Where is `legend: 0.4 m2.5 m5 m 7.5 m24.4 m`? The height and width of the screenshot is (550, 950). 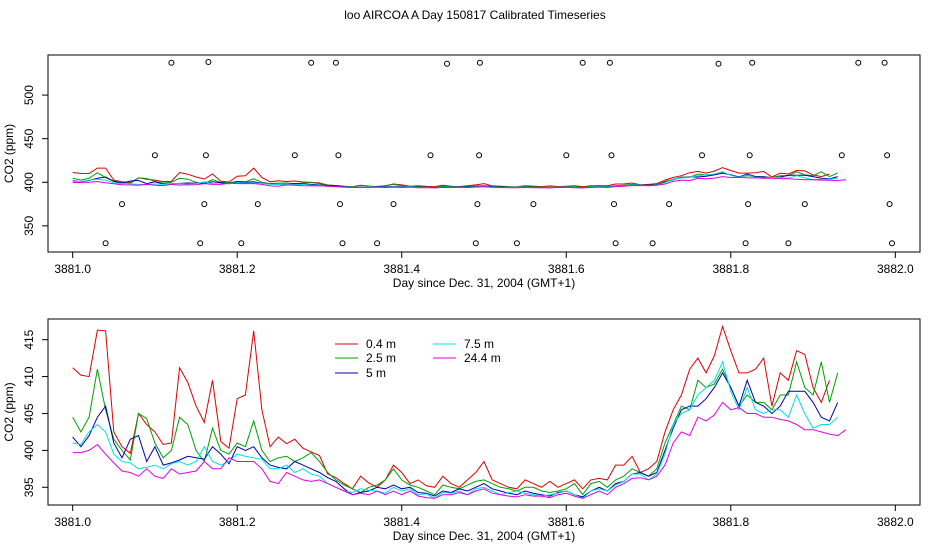
legend: 0.4 m2.5 m5 m 7.5 m24.4 m is located at coordinates (418, 358).